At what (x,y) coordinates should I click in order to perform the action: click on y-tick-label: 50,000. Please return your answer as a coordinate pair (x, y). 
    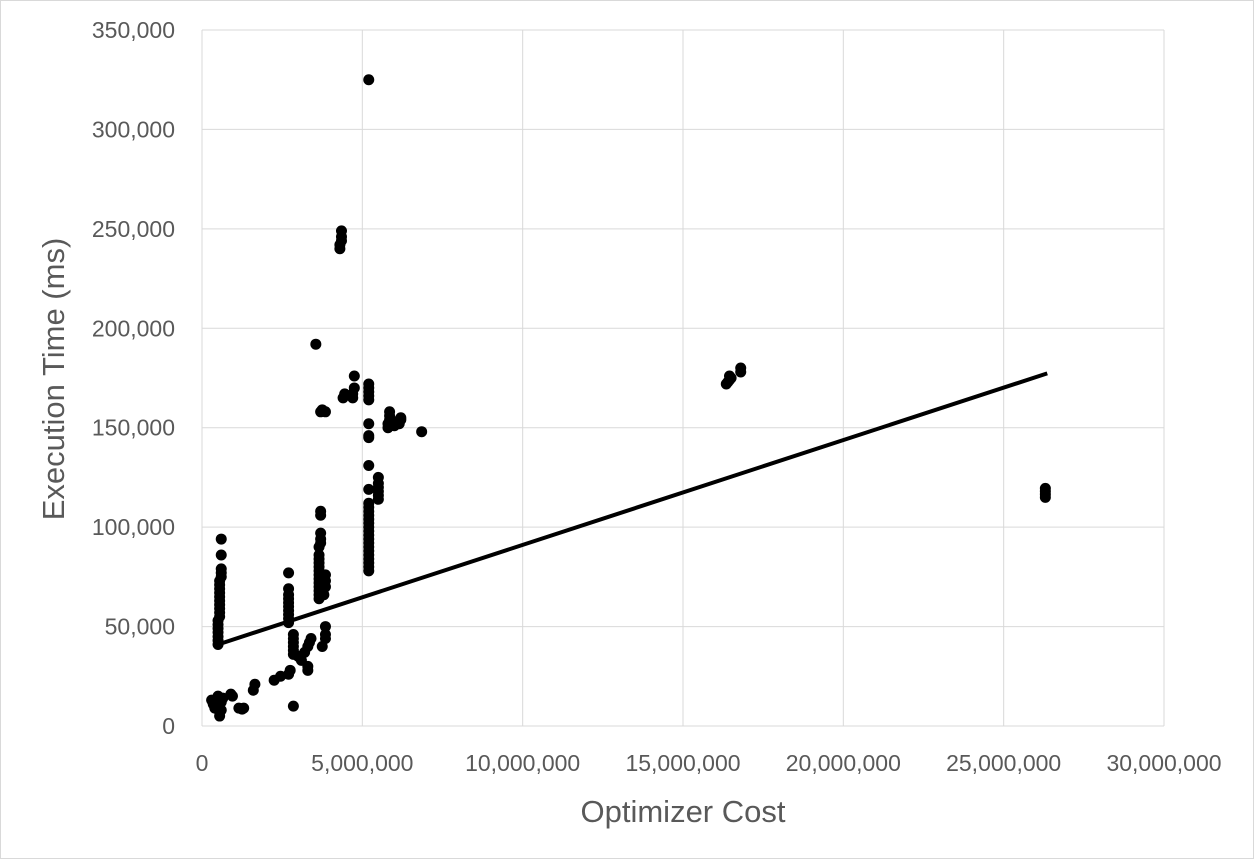
    Looking at the image, I should click on (140, 627).